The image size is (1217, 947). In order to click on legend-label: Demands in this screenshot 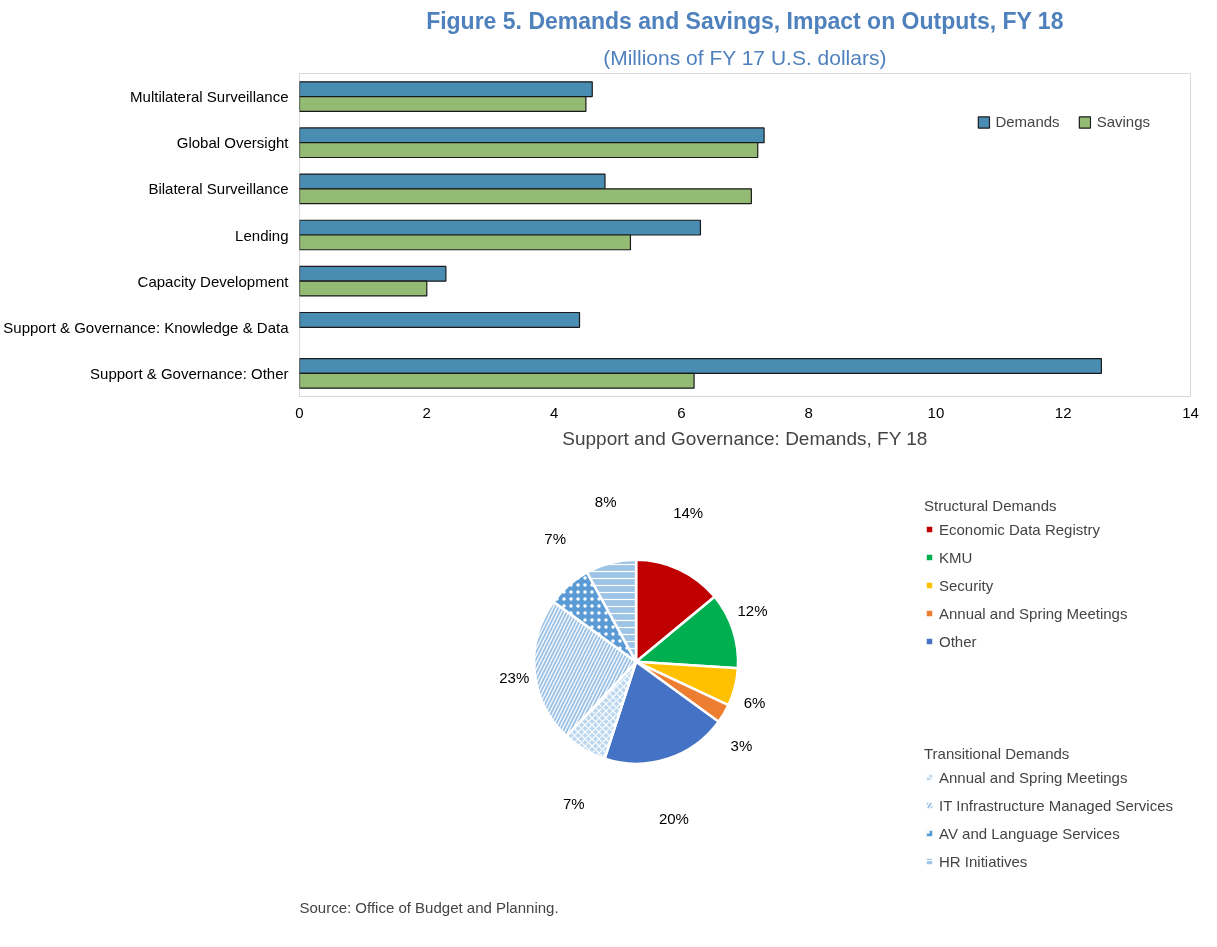, I will do `click(1027, 121)`.